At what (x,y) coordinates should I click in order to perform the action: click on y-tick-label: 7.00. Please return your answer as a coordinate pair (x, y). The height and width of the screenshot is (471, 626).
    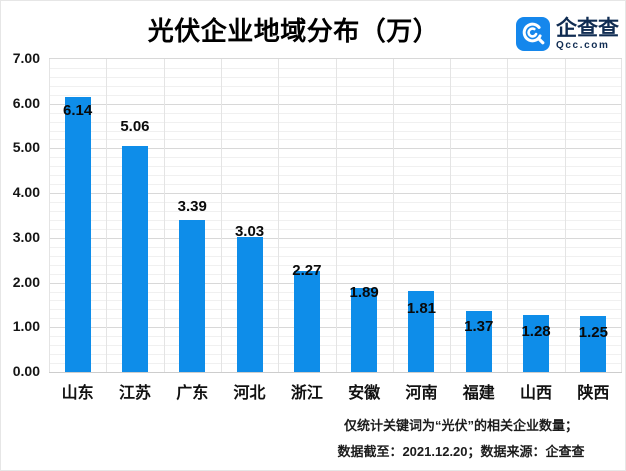
    Looking at the image, I should click on (26, 58).